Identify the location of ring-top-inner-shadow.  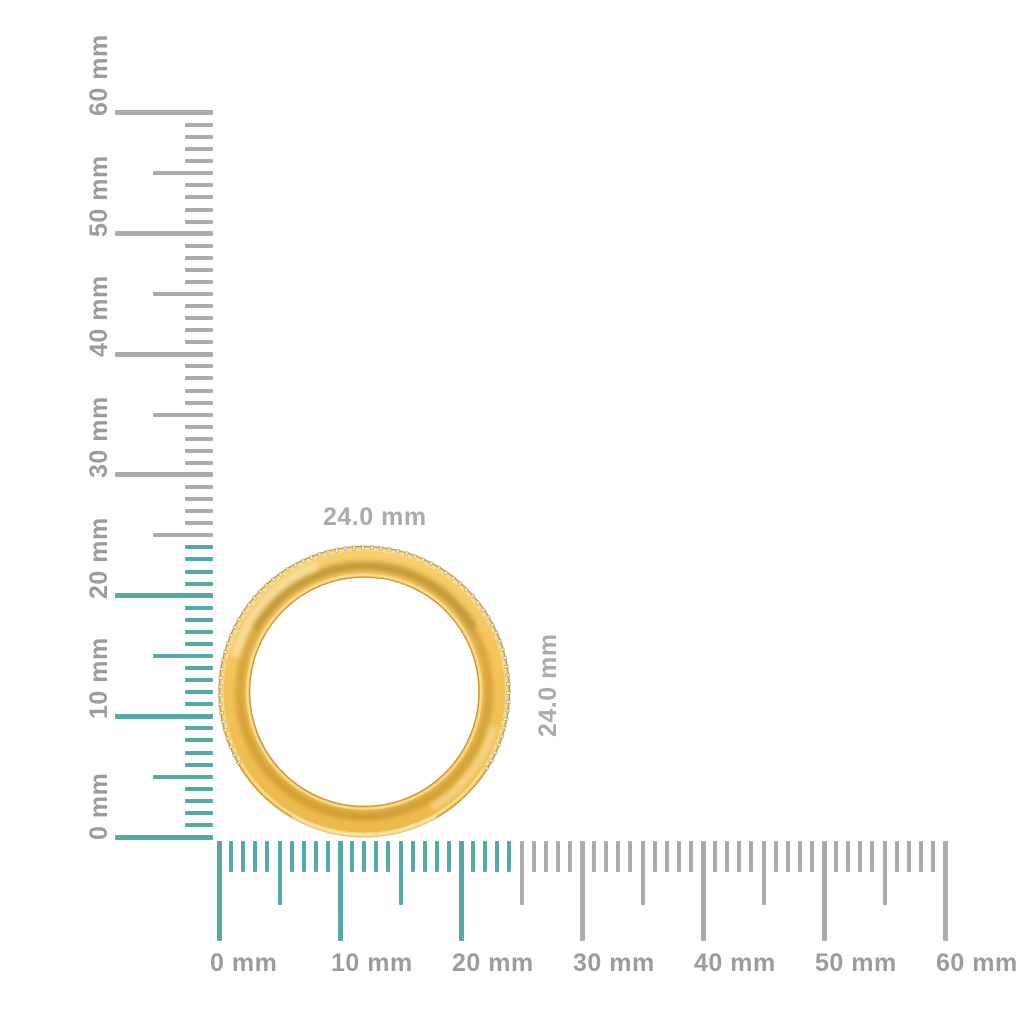
(364, 595).